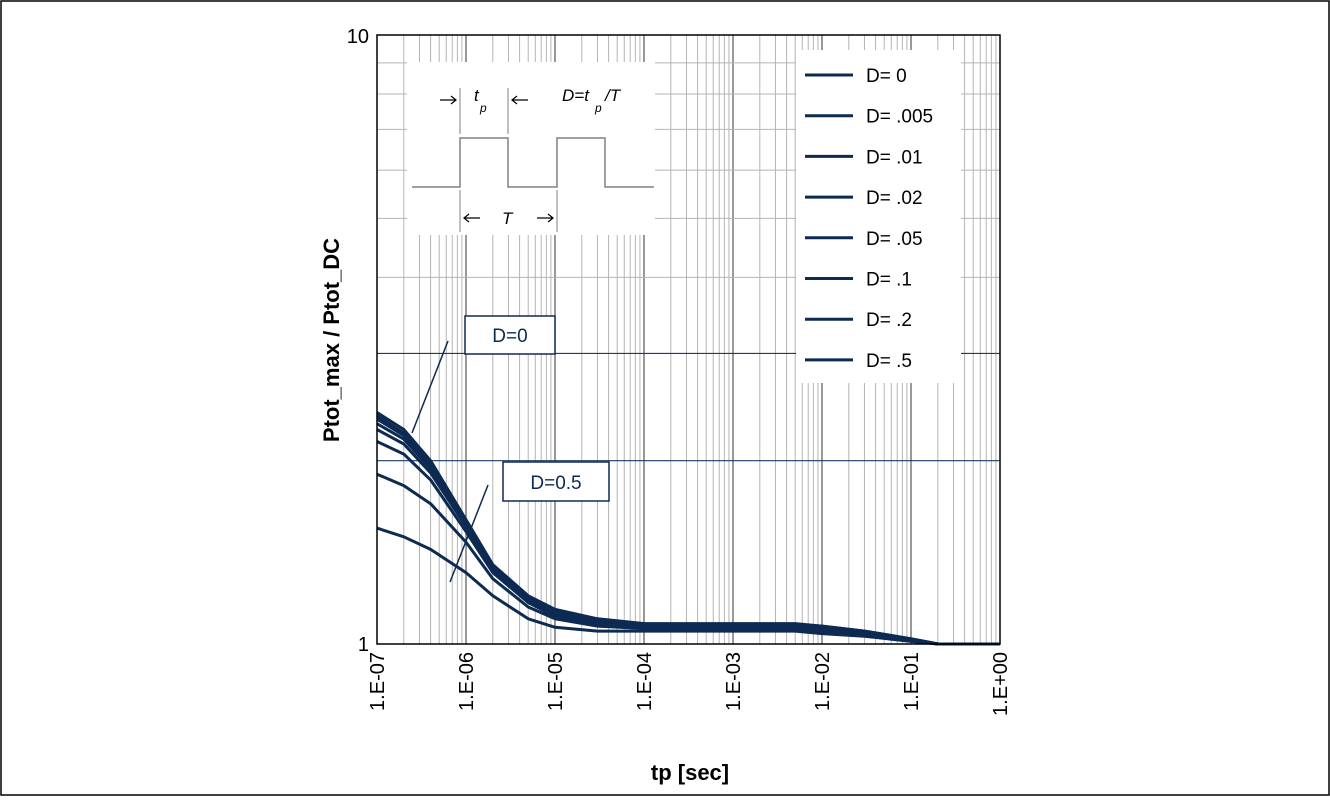  I want to click on x-tick-label: 1.E-03, so click(734, 681).